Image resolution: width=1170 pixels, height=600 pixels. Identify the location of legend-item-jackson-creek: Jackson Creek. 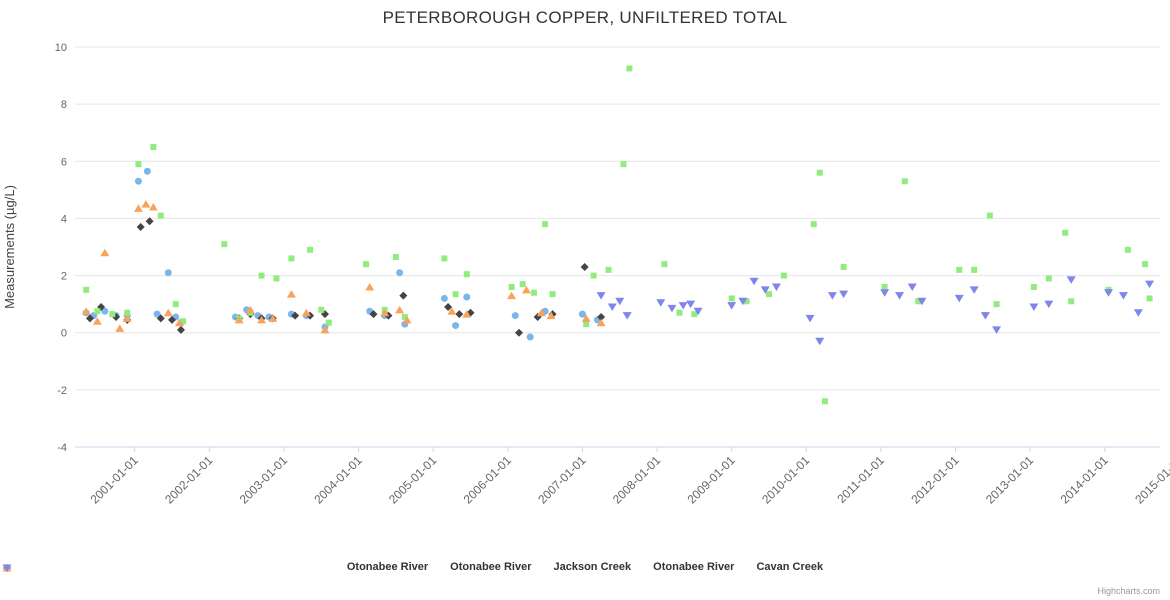
(317, 567).